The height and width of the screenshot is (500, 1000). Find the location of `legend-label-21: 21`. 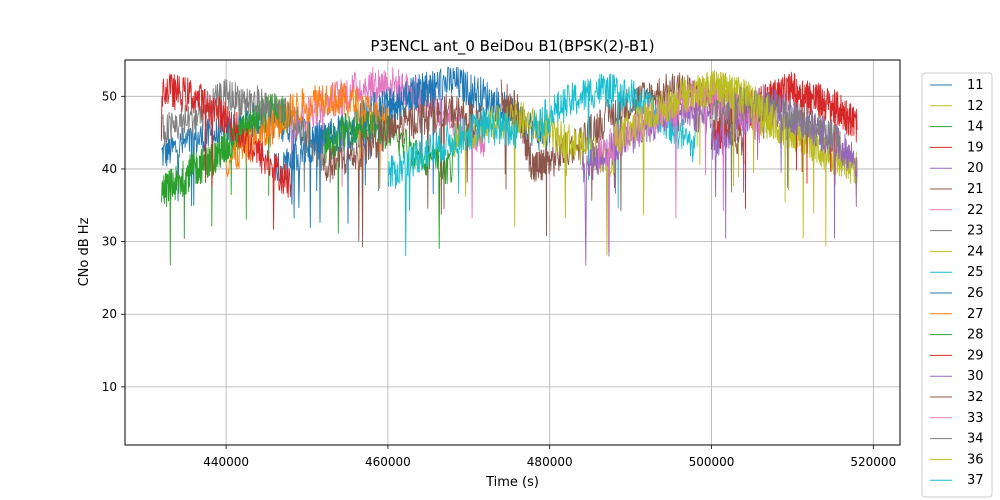

legend-label-21: 21 is located at coordinates (975, 189).